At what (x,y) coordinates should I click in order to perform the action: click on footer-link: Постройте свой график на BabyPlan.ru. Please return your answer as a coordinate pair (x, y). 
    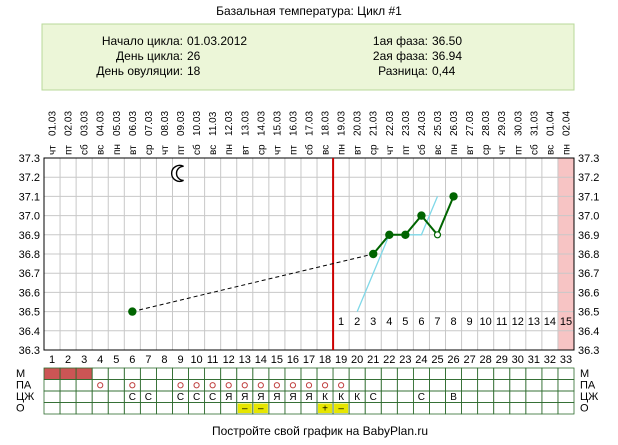
    Looking at the image, I should click on (320, 431).